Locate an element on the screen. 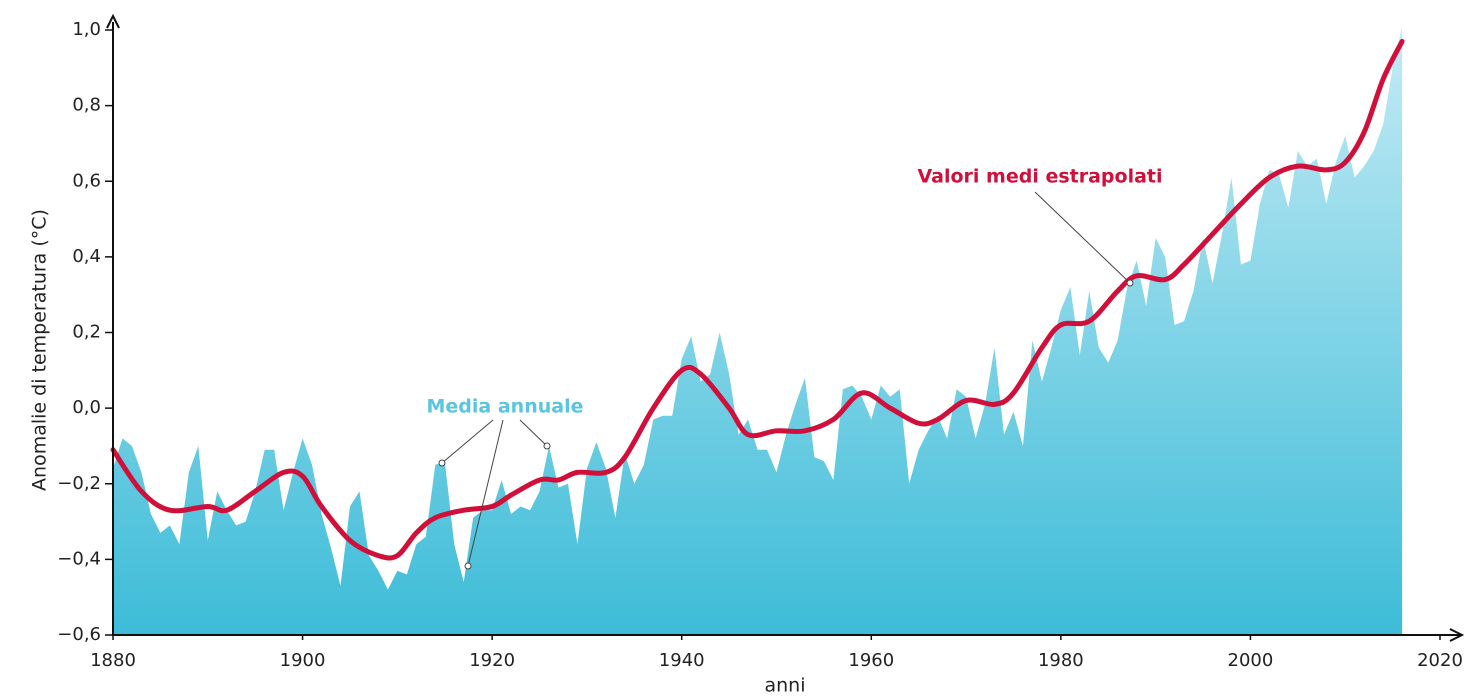  annotation: Media annuale is located at coordinates (505, 407).